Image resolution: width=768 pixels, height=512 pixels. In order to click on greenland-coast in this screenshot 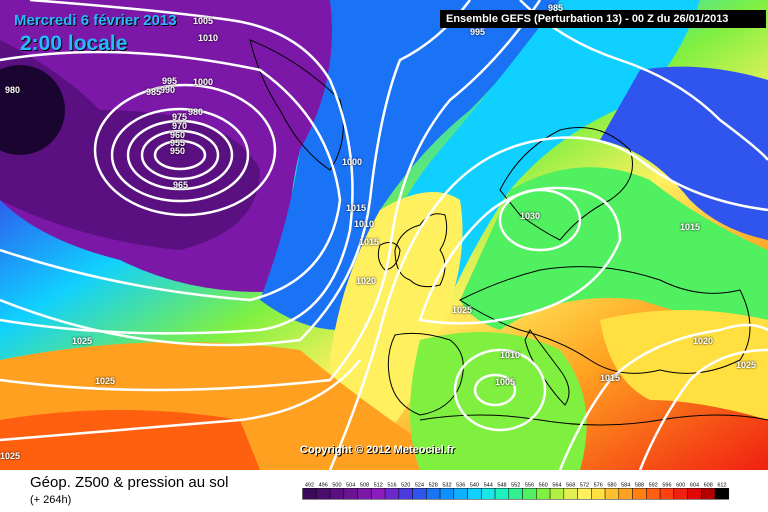, I will do `click(296, 105)`.